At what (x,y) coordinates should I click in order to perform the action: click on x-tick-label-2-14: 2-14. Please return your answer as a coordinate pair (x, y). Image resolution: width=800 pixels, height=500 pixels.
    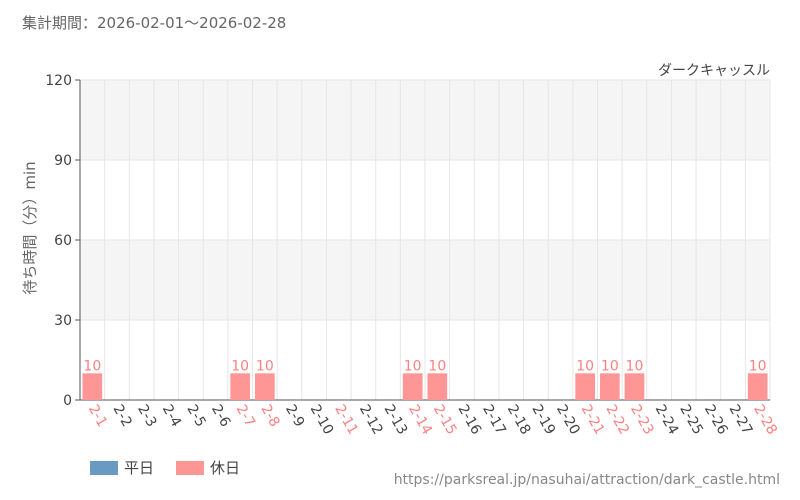
    Looking at the image, I should click on (420, 420).